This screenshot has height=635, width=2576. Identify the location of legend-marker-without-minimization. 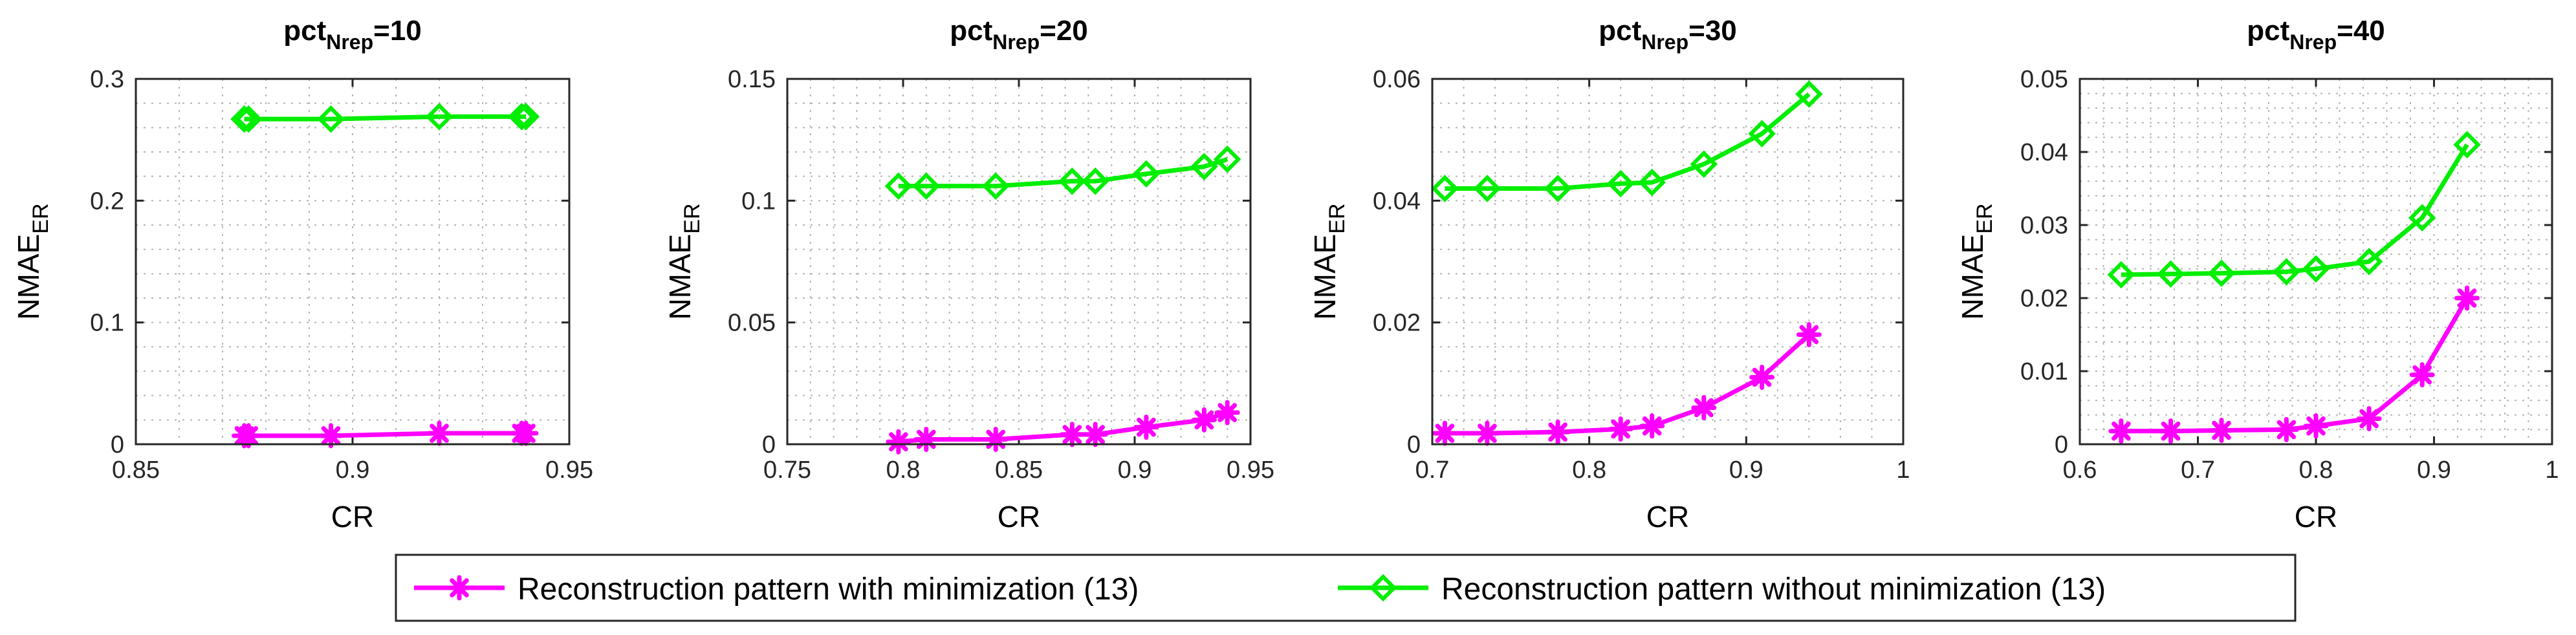
(1383, 588).